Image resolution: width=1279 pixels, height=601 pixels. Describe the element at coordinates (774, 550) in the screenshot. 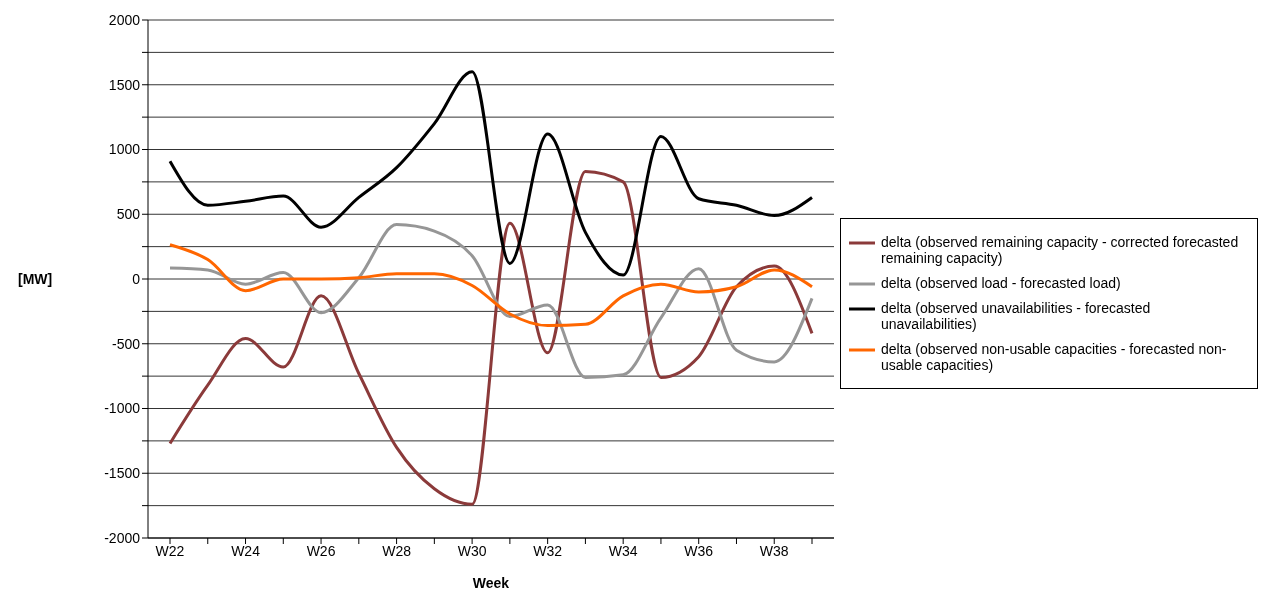

I see `x-tick-label: W38` at that location.